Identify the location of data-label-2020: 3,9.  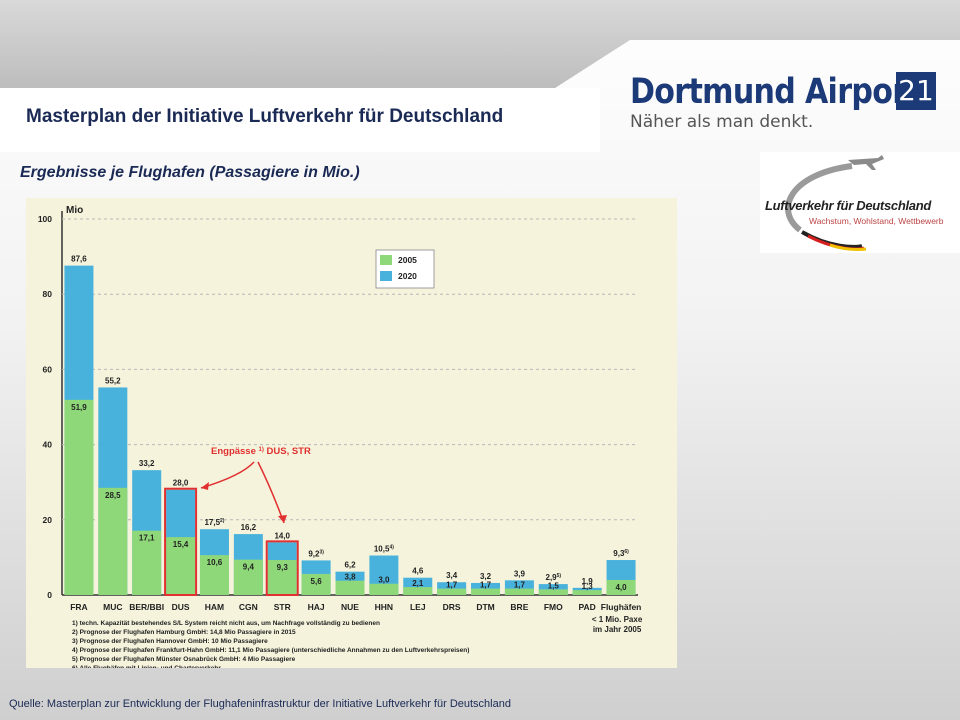
(520, 573).